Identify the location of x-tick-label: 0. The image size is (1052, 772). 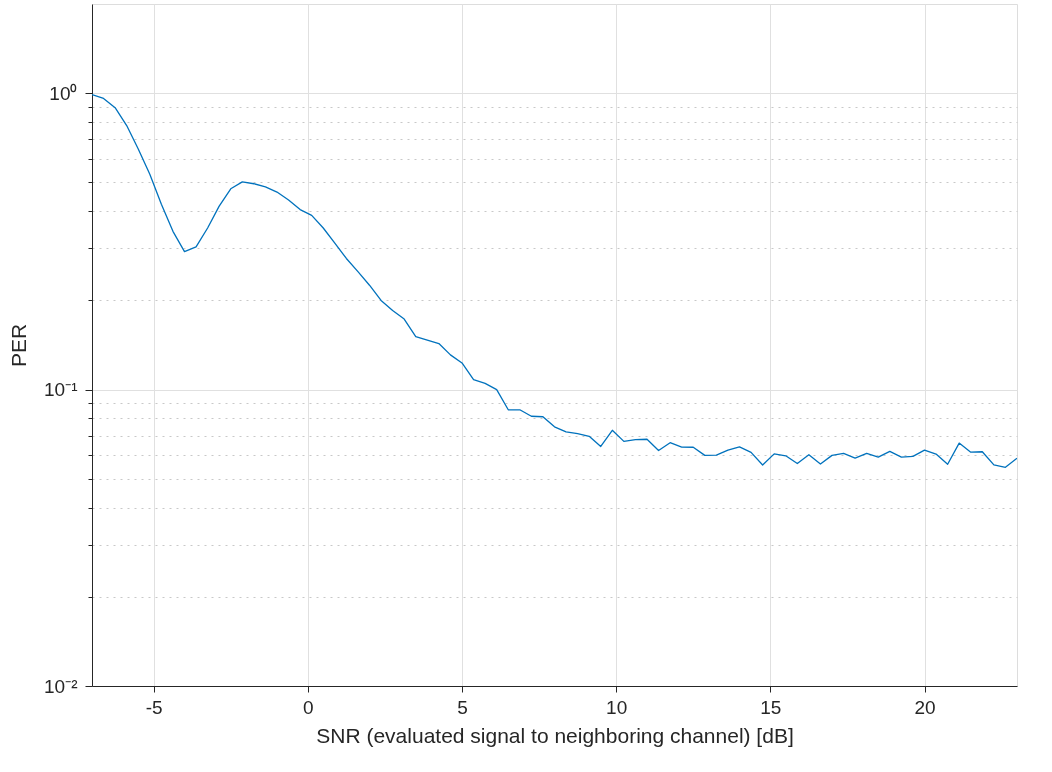
(308, 707).